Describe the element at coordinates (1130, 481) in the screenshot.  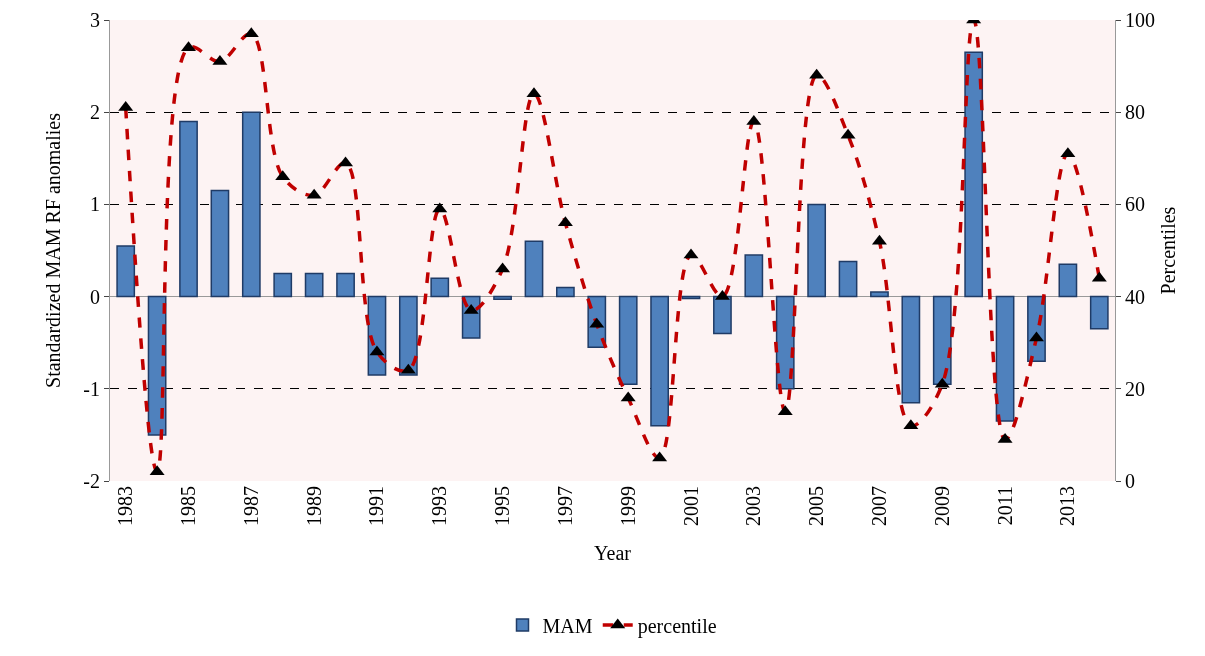
I see `y2-tick-label: 0` at that location.